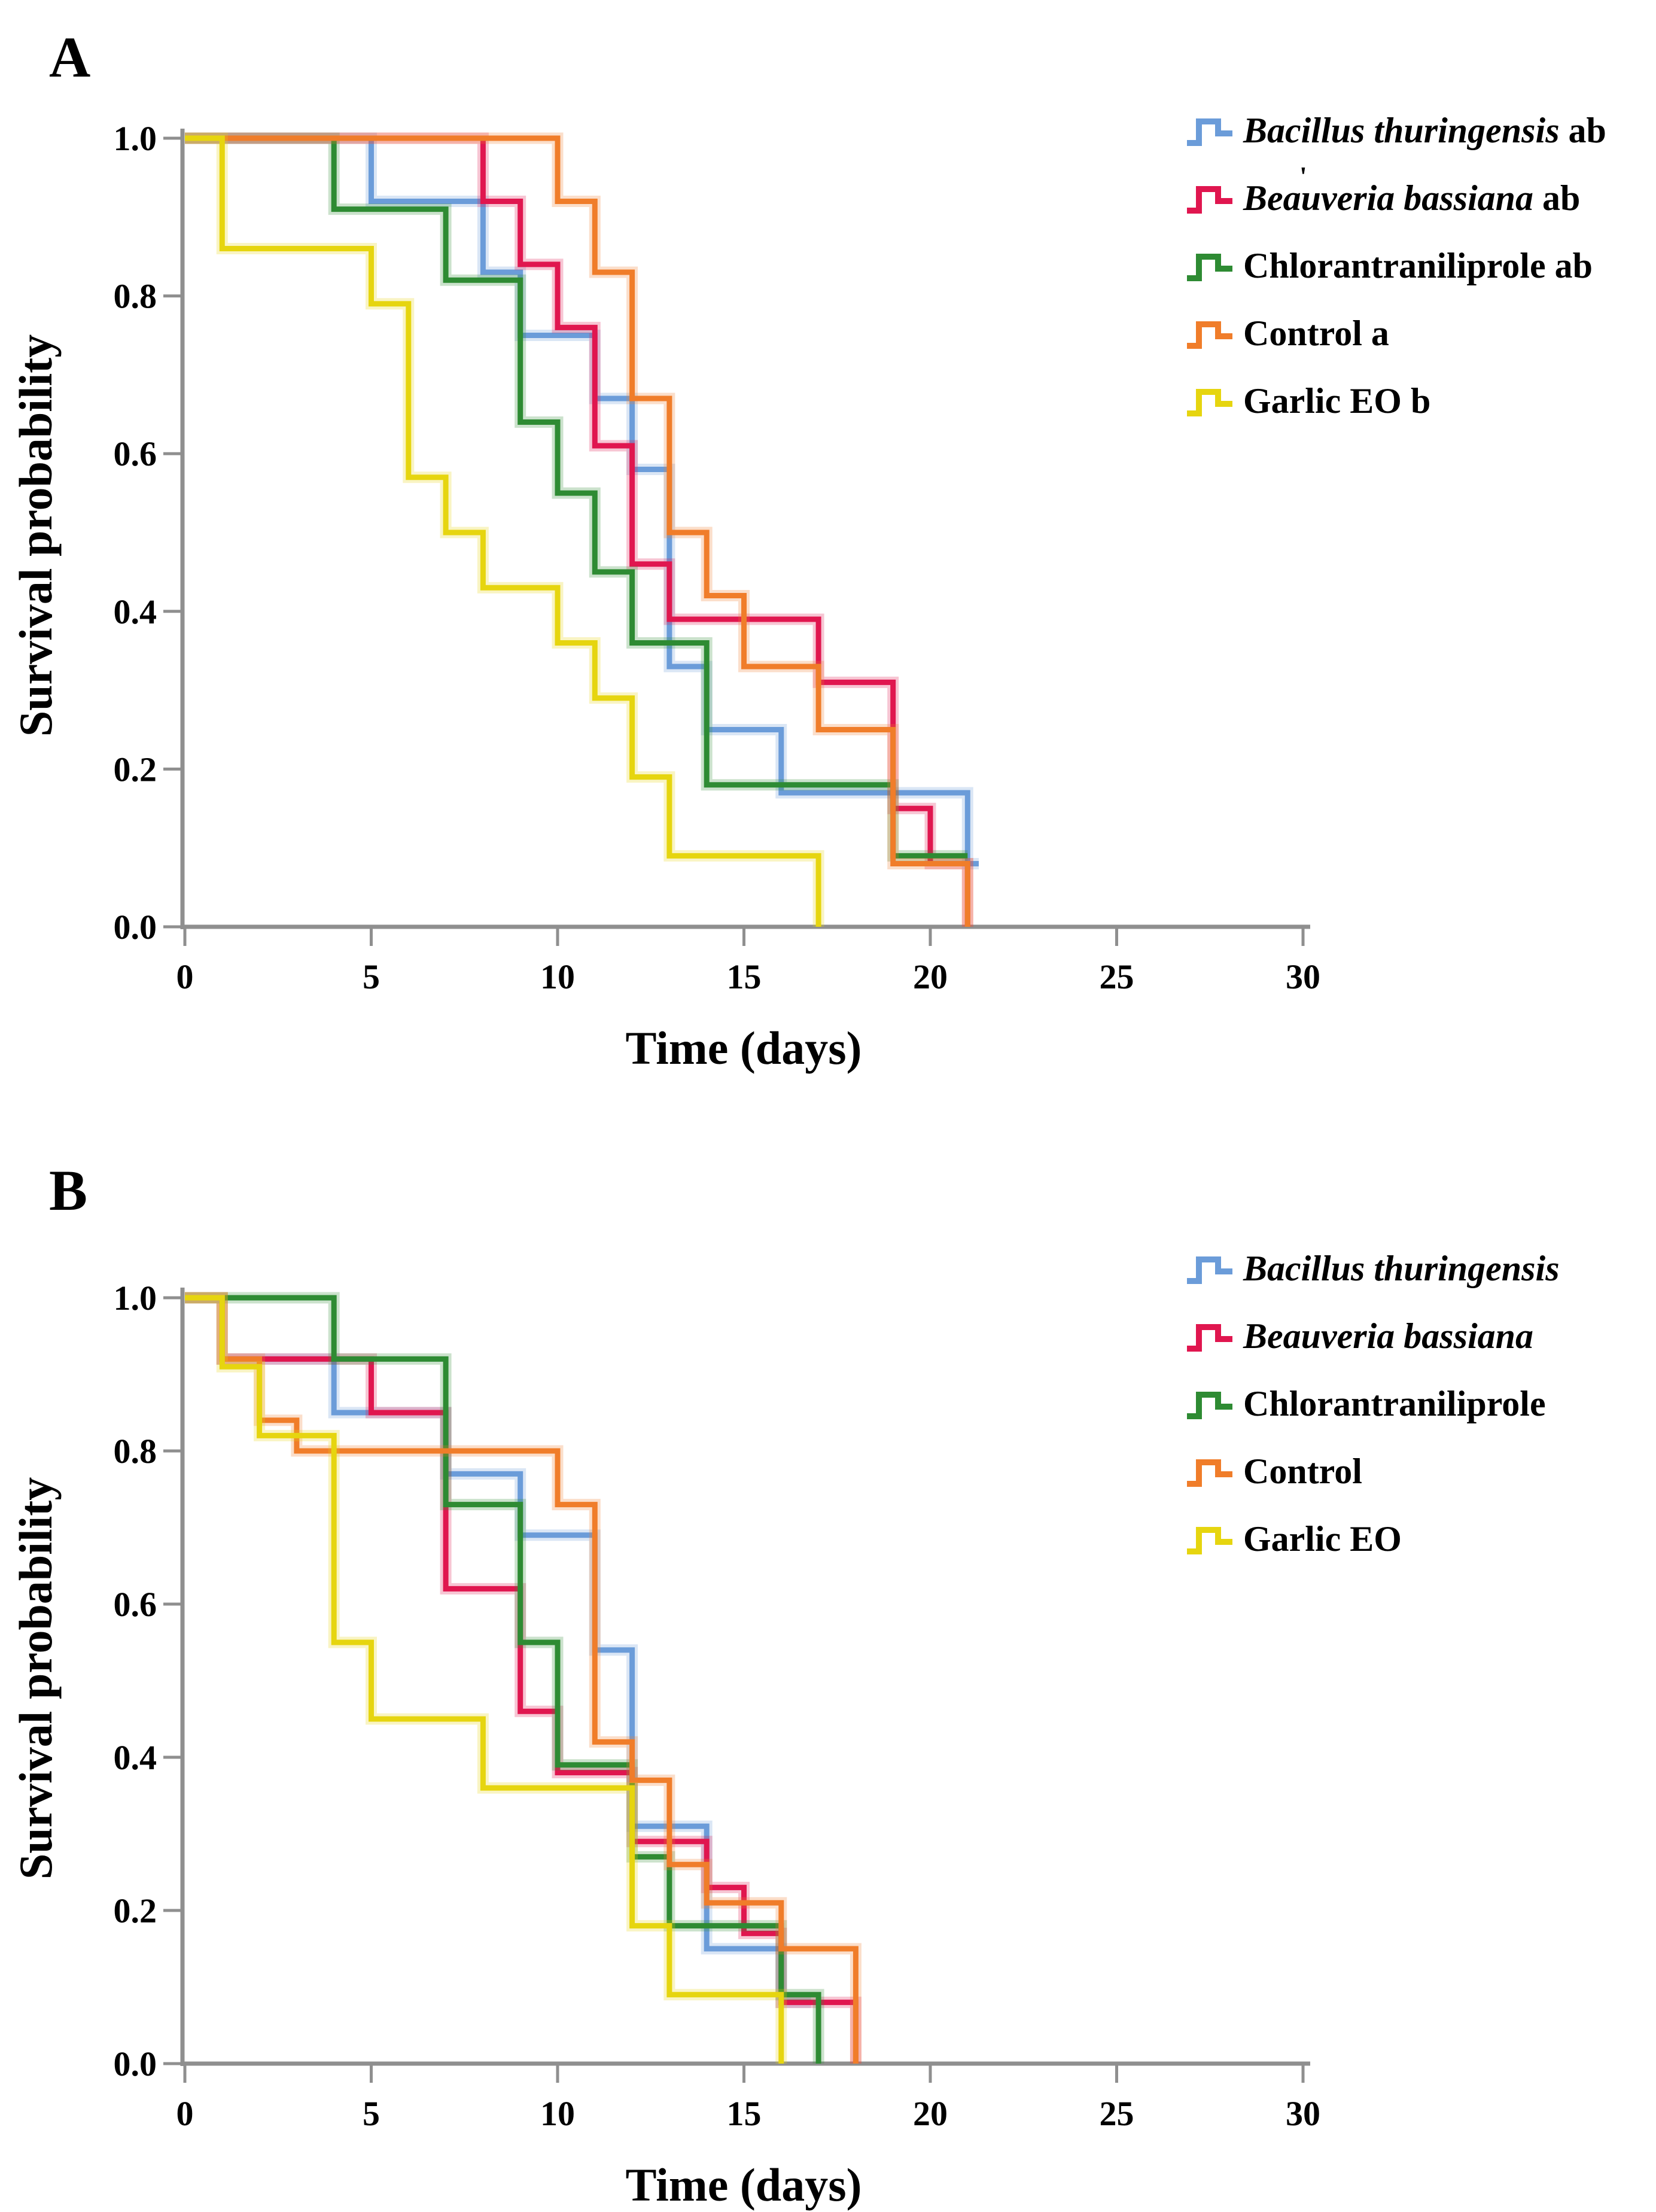 The width and height of the screenshot is (1656, 2212). Describe the element at coordinates (1337, 401) in the screenshot. I see `legend-label: Garlic EO b` at that location.